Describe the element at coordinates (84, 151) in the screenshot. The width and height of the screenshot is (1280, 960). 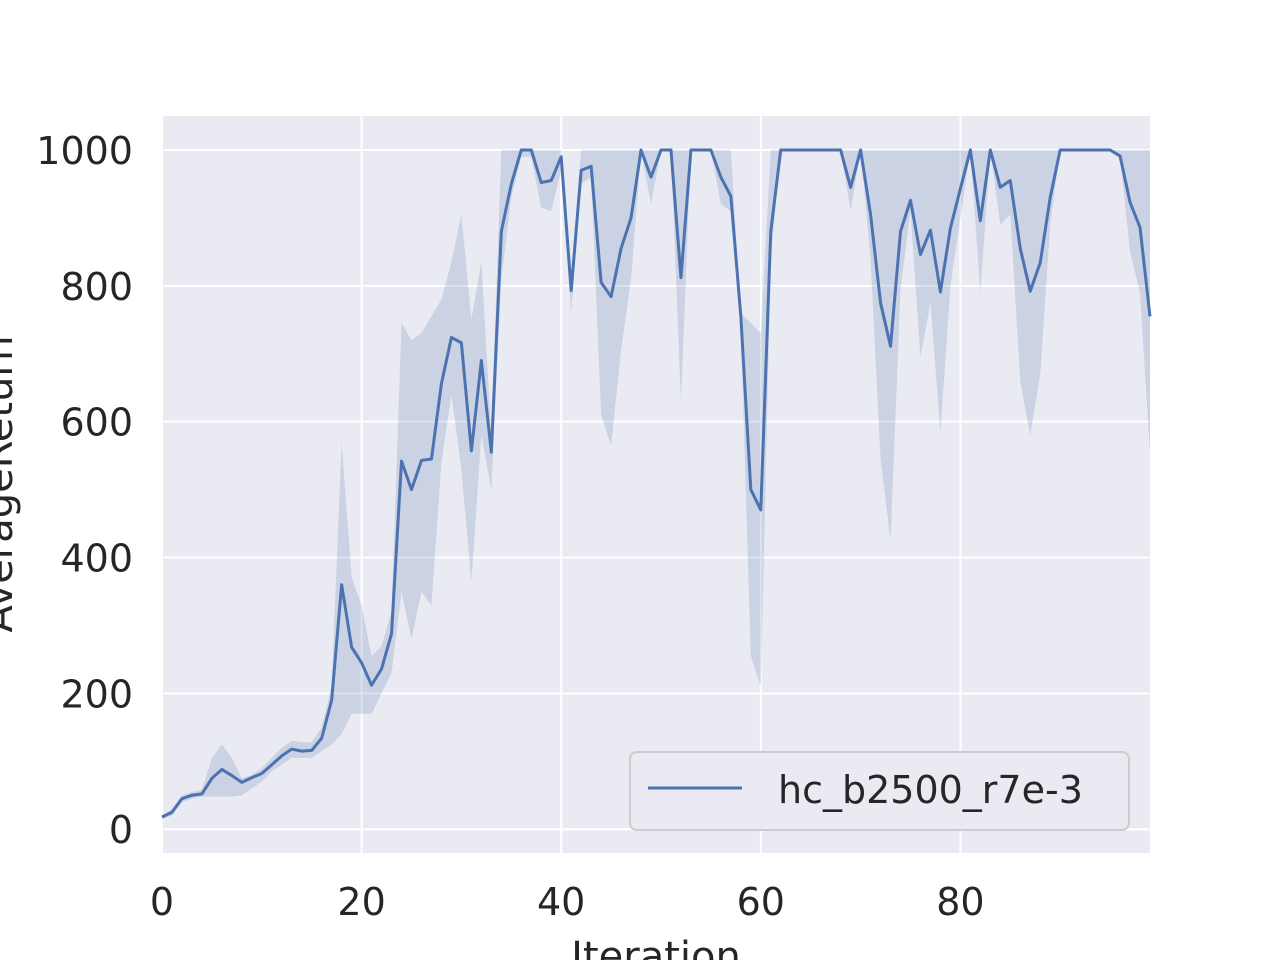
I see `y-tick-label: 1000` at that location.